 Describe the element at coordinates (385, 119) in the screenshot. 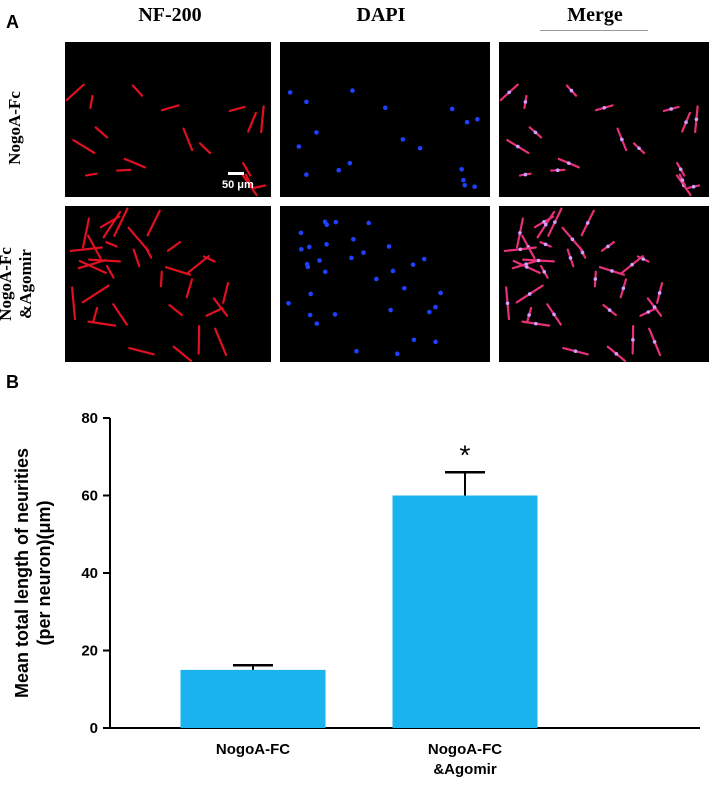

I see `micrograph-dapi-row1` at that location.